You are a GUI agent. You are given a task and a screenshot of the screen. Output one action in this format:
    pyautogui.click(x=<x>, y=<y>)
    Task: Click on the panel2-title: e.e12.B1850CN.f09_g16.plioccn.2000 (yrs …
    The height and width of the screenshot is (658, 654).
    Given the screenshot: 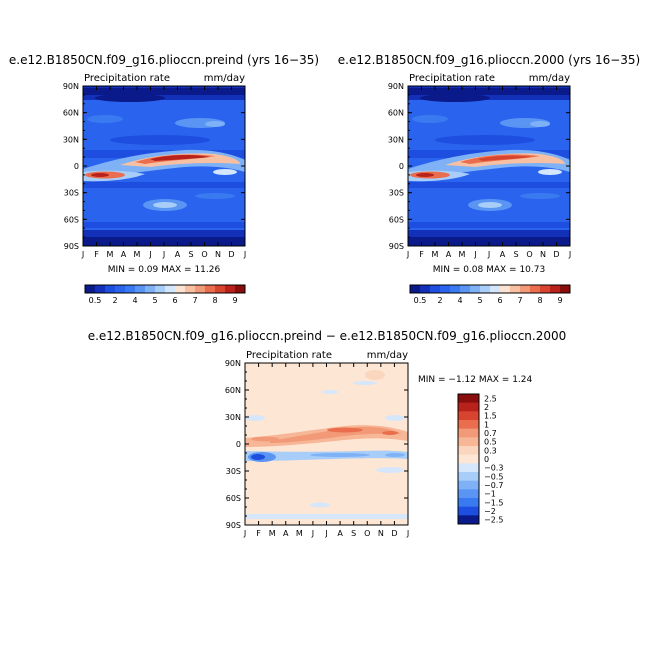 What is the action you would take?
    pyautogui.click(x=489, y=60)
    